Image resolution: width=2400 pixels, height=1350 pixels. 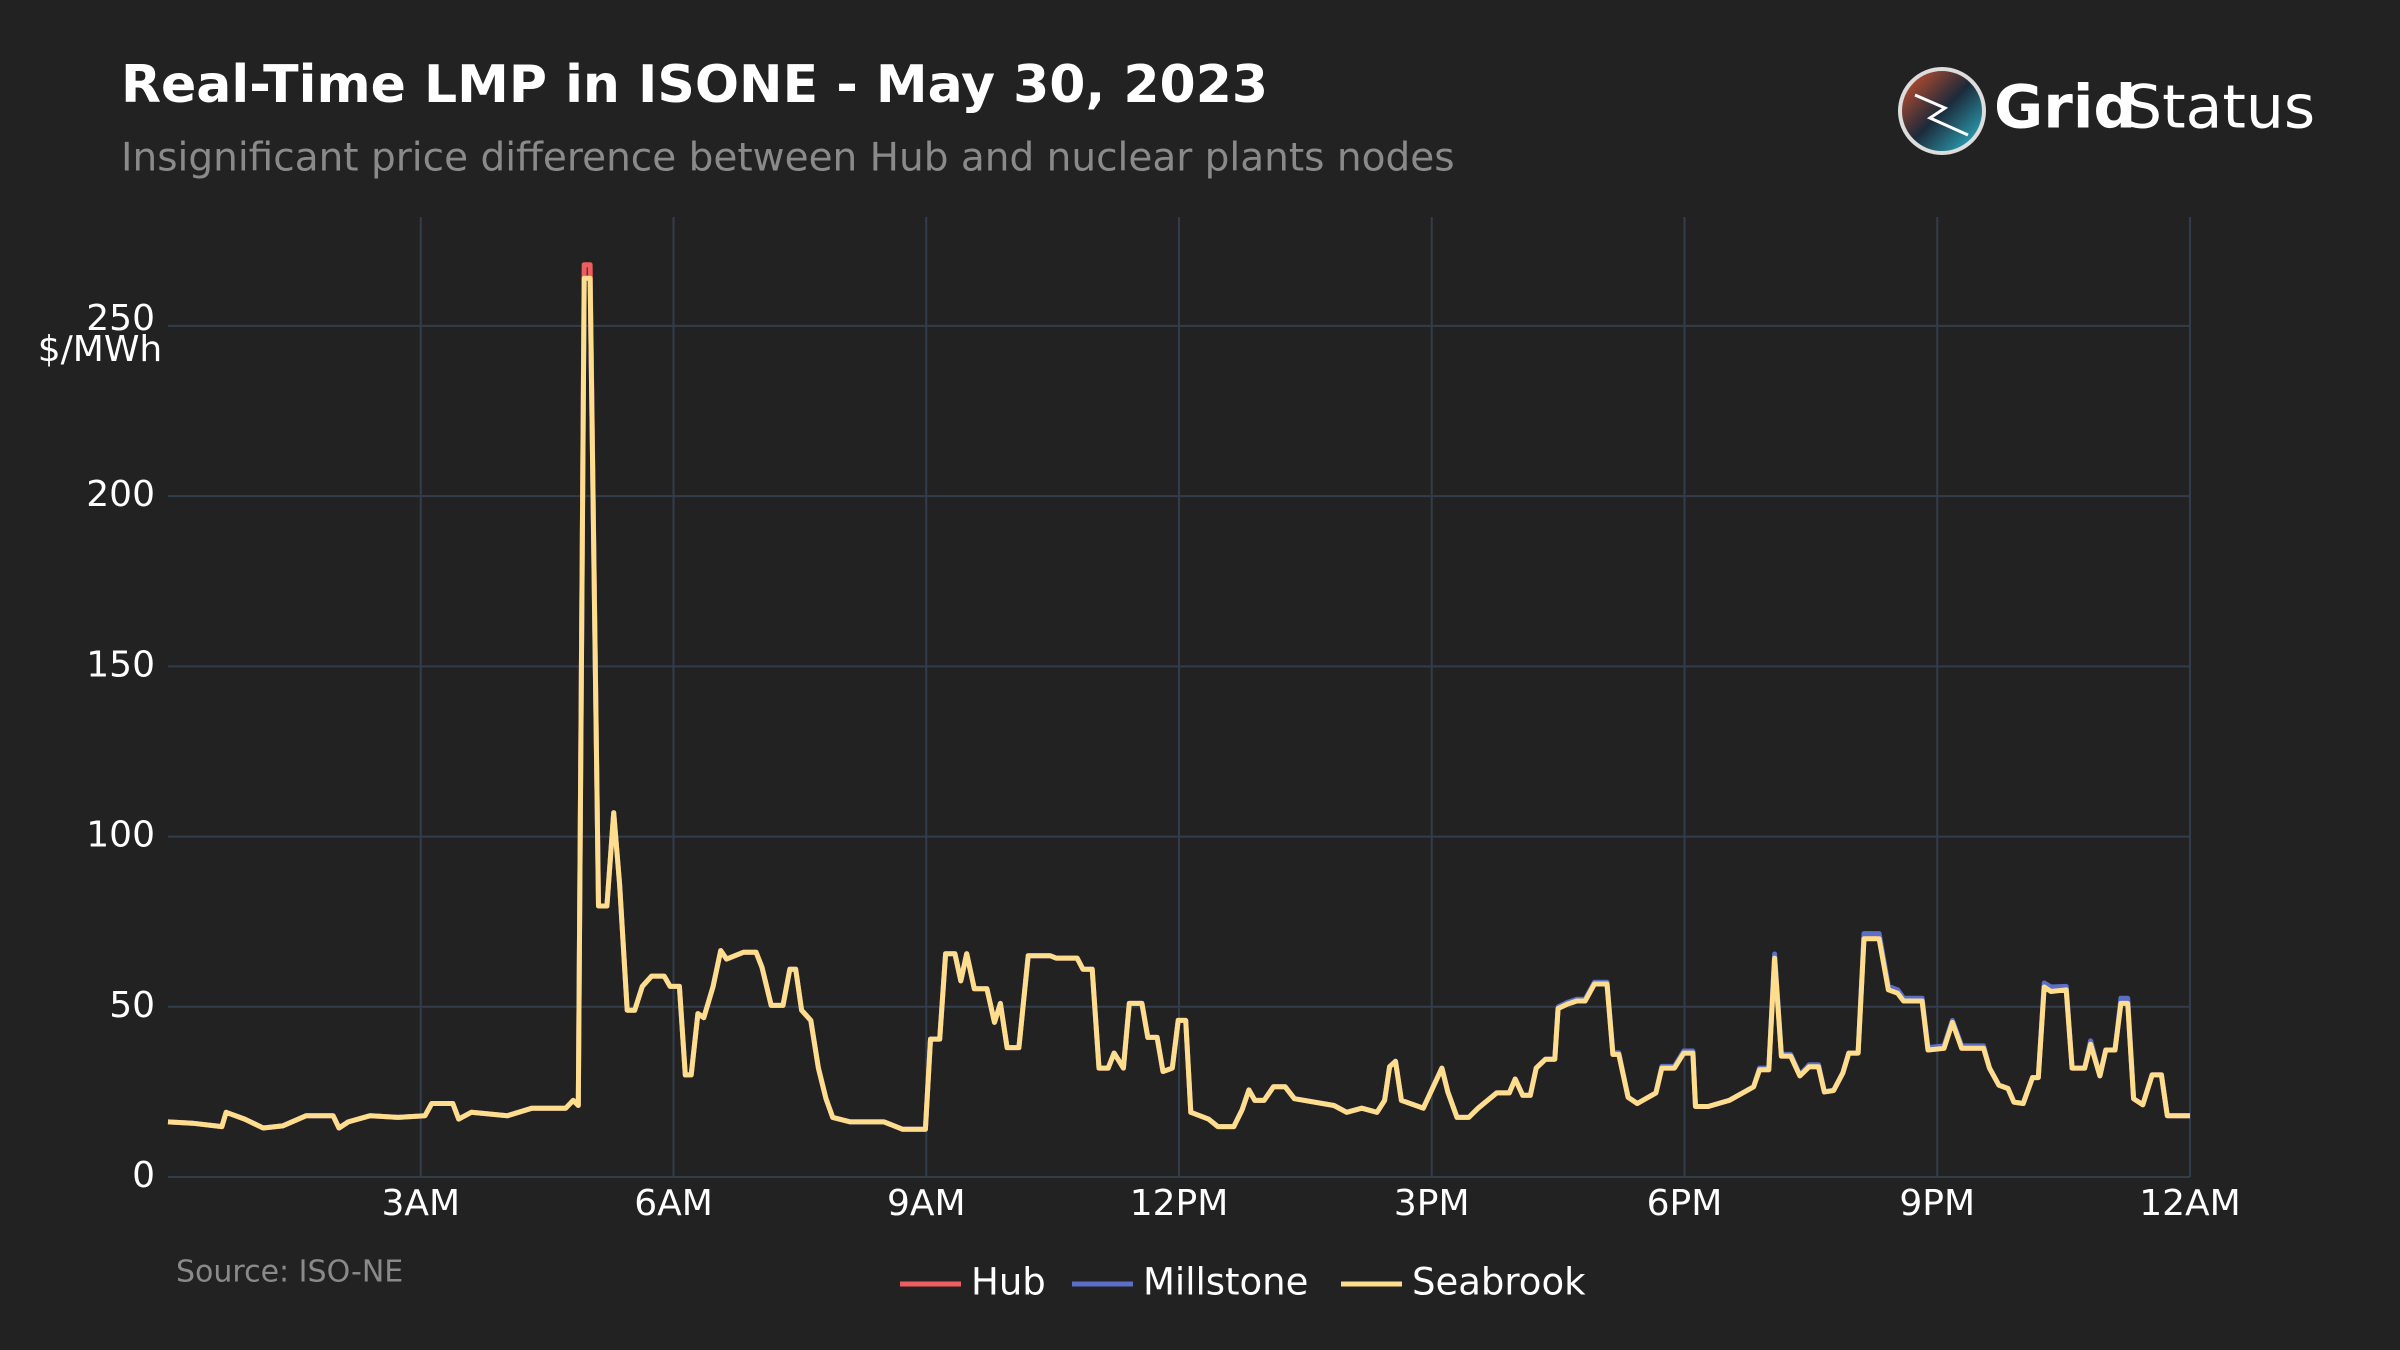 I want to click on y-axis-title: $/MWh, so click(x=100, y=349).